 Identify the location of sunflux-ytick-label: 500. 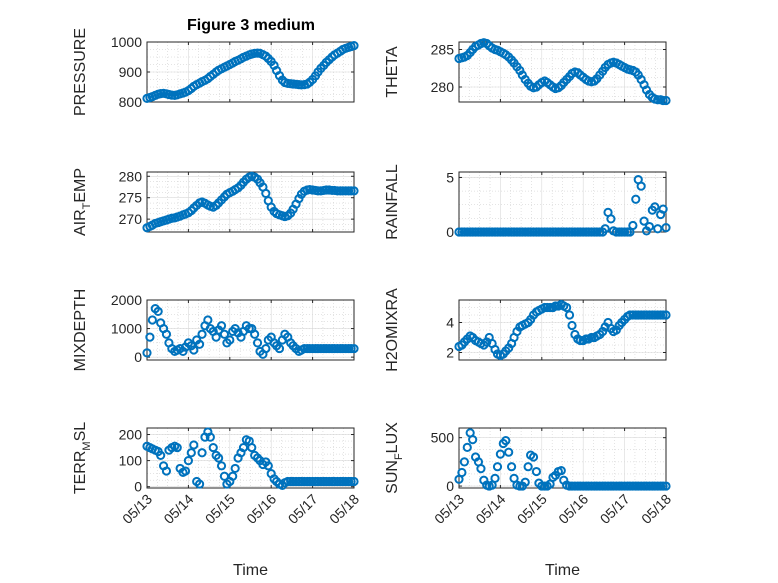
(443, 438).